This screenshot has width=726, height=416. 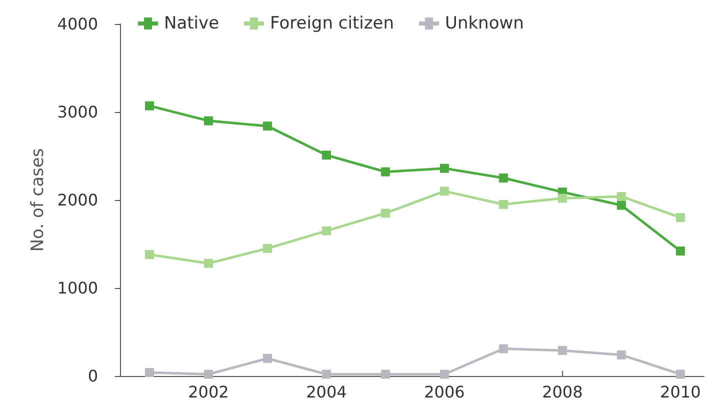 What do you see at coordinates (77, 24) in the screenshot?
I see `y-tick-label: 4000` at bounding box center [77, 24].